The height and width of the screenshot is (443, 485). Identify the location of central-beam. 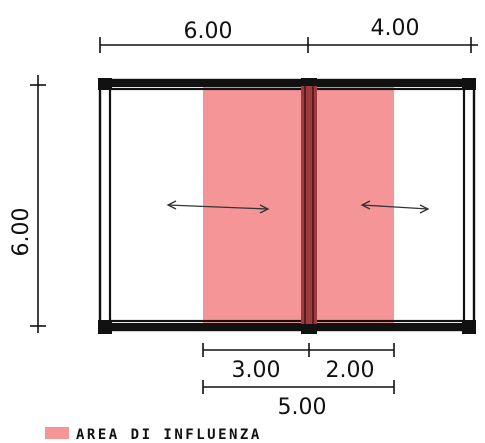
(309, 205).